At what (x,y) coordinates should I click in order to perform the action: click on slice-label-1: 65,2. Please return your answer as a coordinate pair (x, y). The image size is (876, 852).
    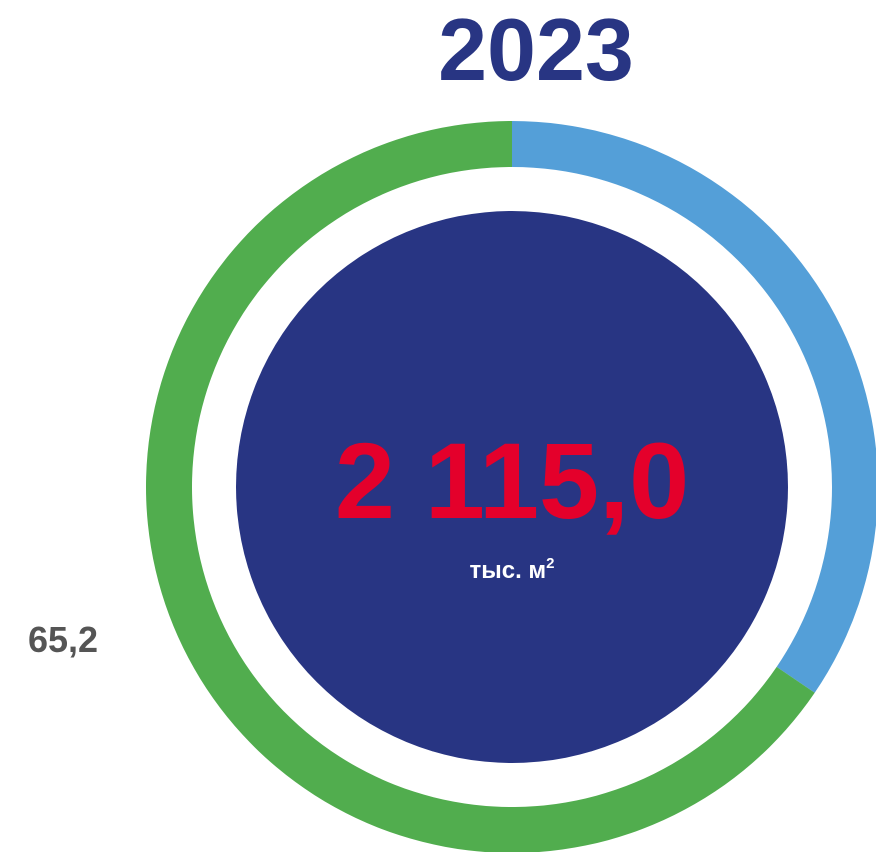
    Looking at the image, I should click on (63, 639).